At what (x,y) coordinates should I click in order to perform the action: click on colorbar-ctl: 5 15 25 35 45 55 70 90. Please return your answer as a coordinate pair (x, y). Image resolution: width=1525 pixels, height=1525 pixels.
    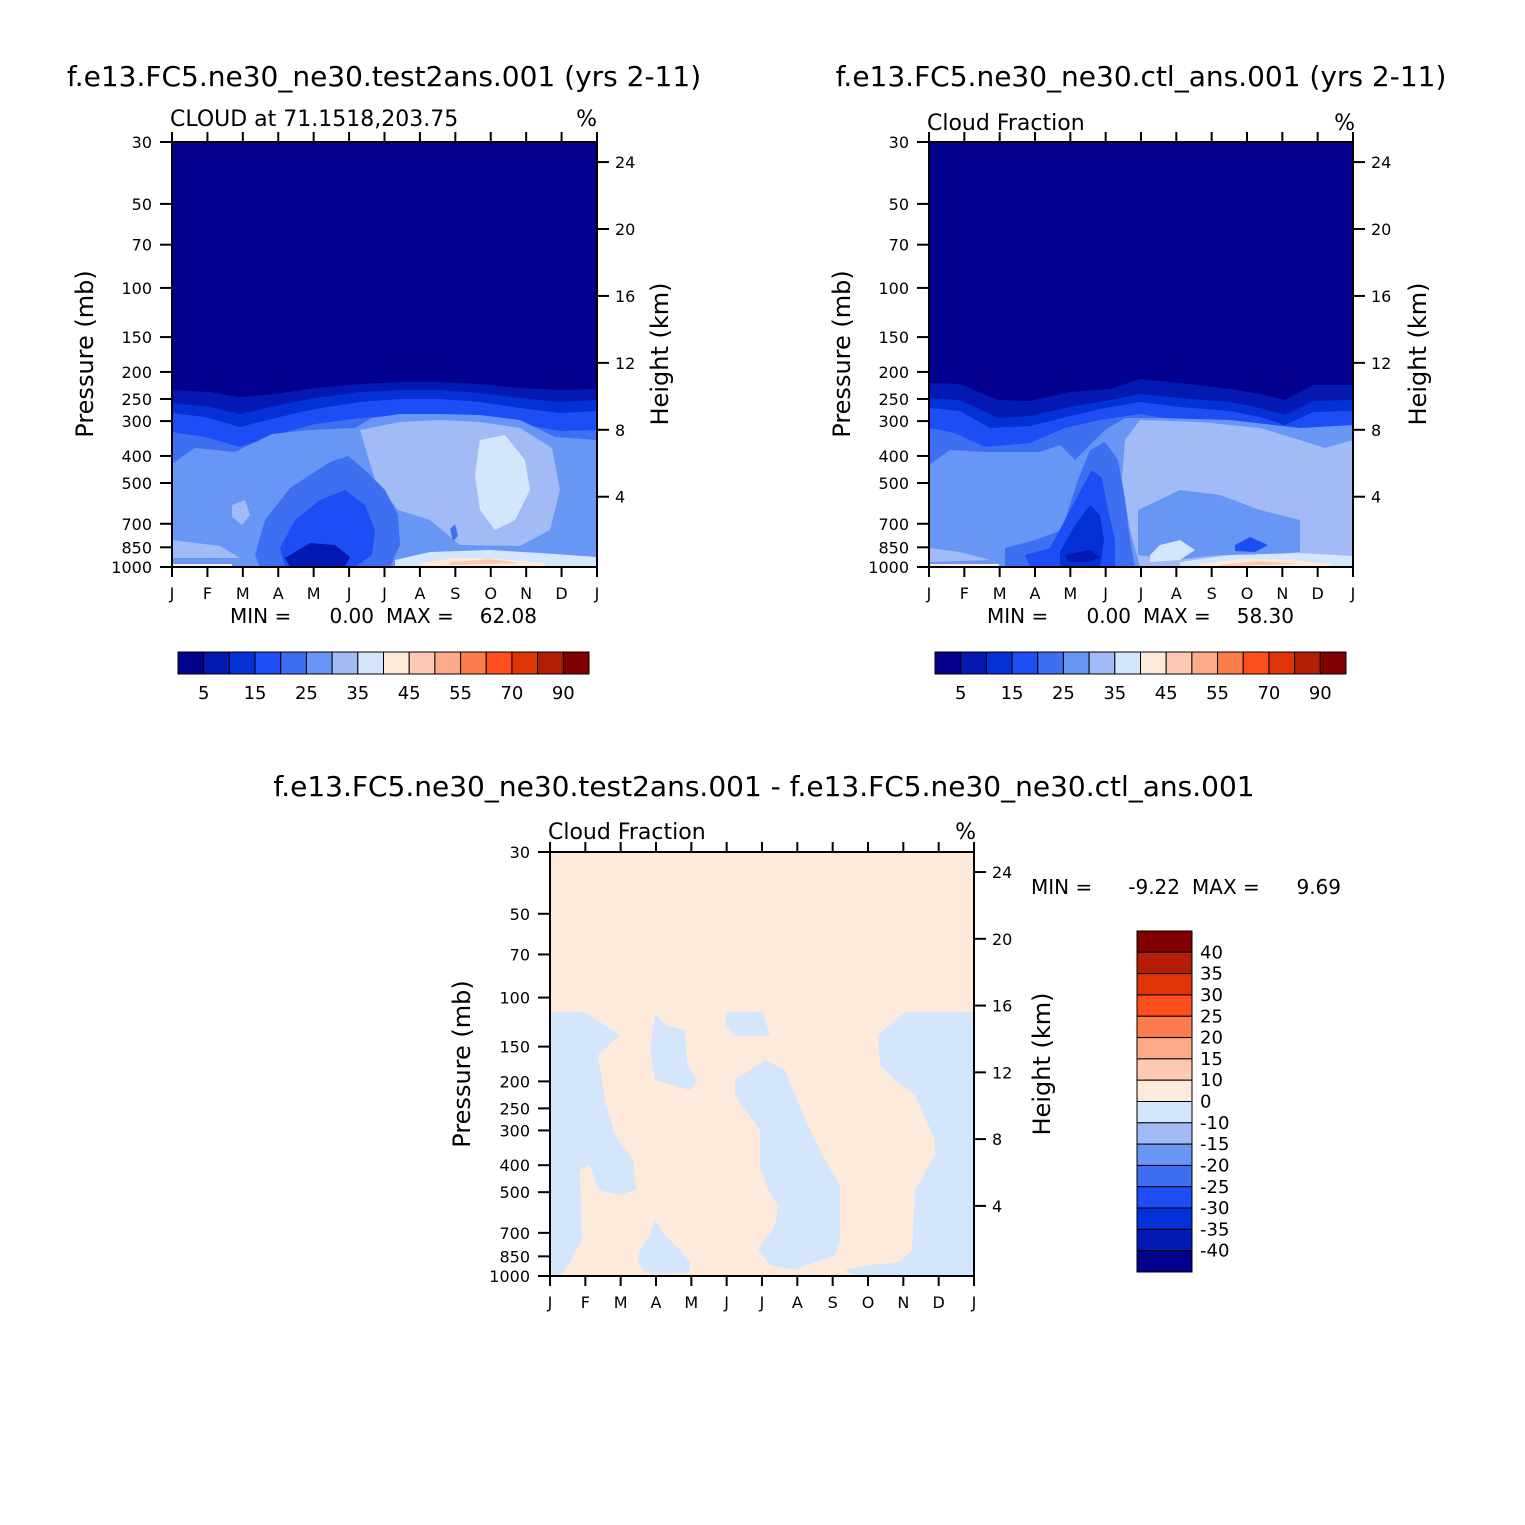
    Looking at the image, I should click on (1140, 677).